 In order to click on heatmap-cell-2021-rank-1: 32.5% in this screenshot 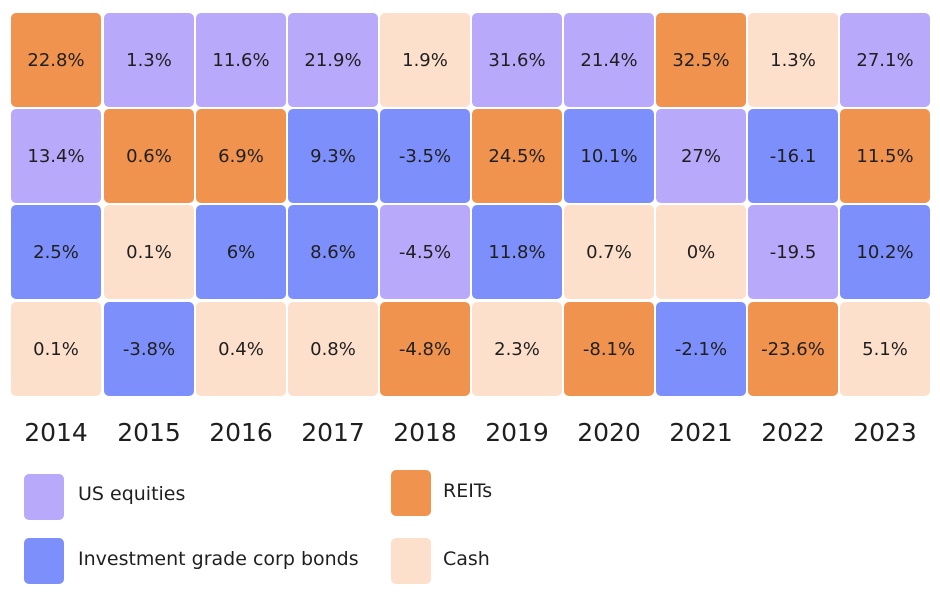, I will do `click(701, 60)`.